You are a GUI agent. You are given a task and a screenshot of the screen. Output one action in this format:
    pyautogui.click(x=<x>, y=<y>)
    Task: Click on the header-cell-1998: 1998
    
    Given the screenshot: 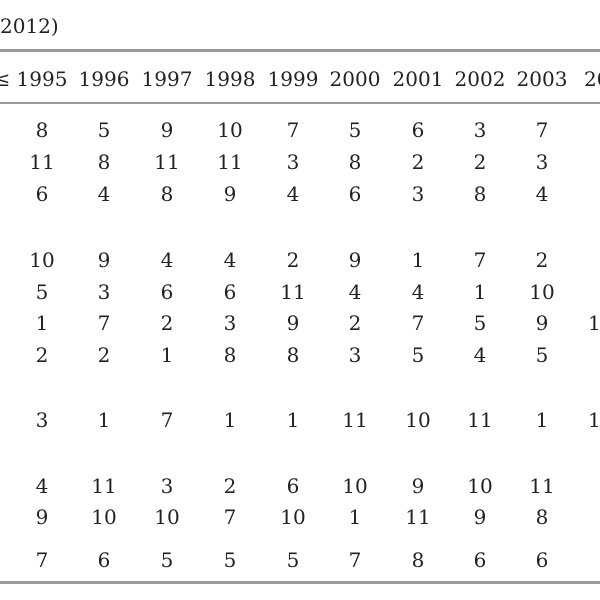 What is the action you would take?
    pyautogui.click(x=230, y=79)
    